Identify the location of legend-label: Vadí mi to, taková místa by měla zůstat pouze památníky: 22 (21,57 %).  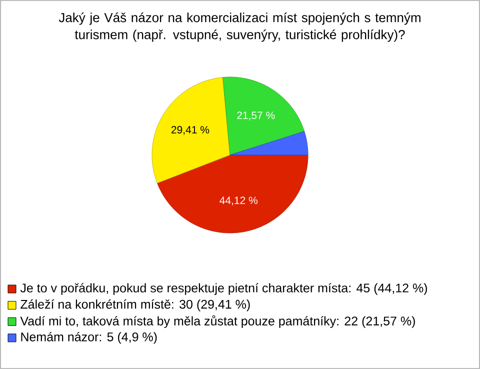
(217, 321).